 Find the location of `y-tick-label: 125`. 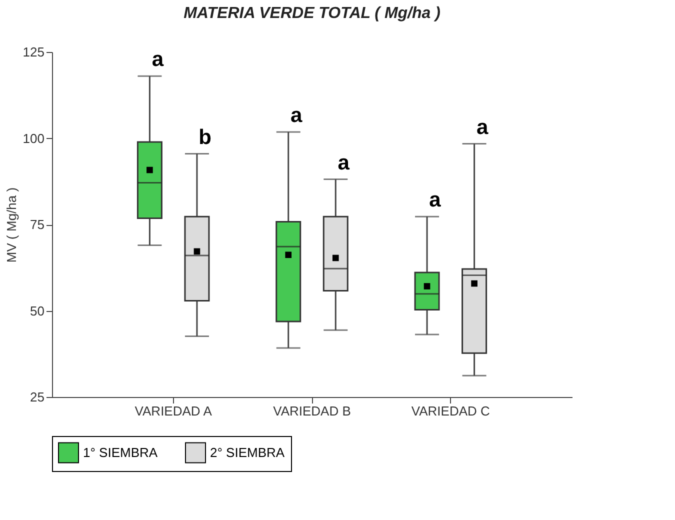

y-tick-label: 125 is located at coordinates (33, 52).